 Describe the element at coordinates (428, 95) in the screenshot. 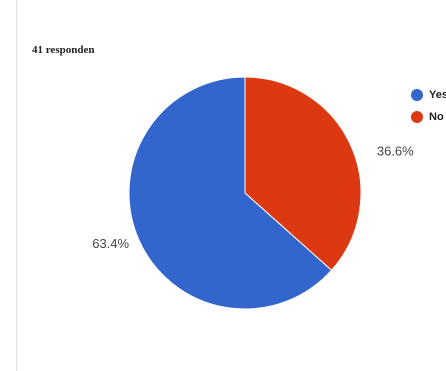

I see `legend-item-yes: Yes` at that location.